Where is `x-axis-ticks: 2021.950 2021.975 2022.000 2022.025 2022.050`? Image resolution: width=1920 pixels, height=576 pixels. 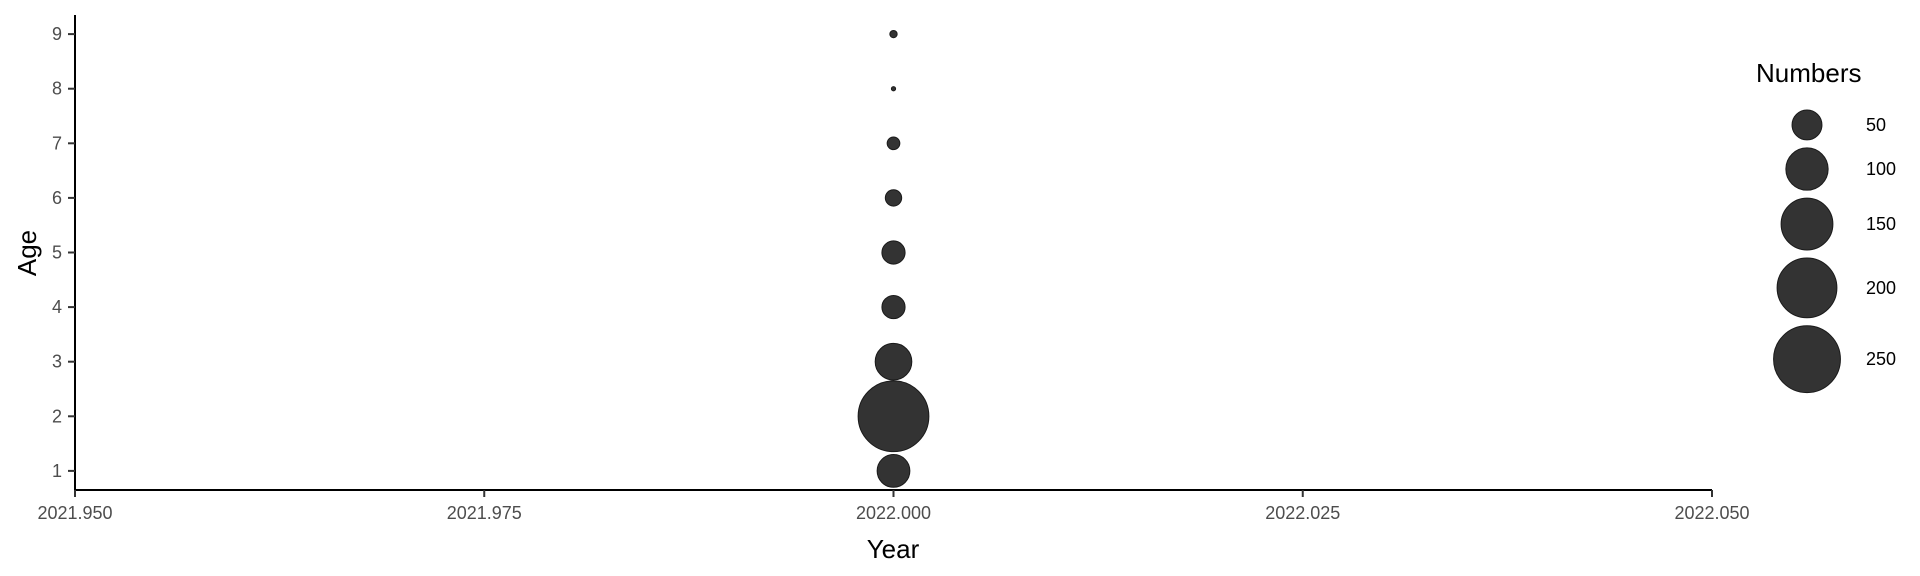 x-axis-ticks: 2021.950 2021.975 2022.000 2022.025 2022.050 is located at coordinates (893, 506).